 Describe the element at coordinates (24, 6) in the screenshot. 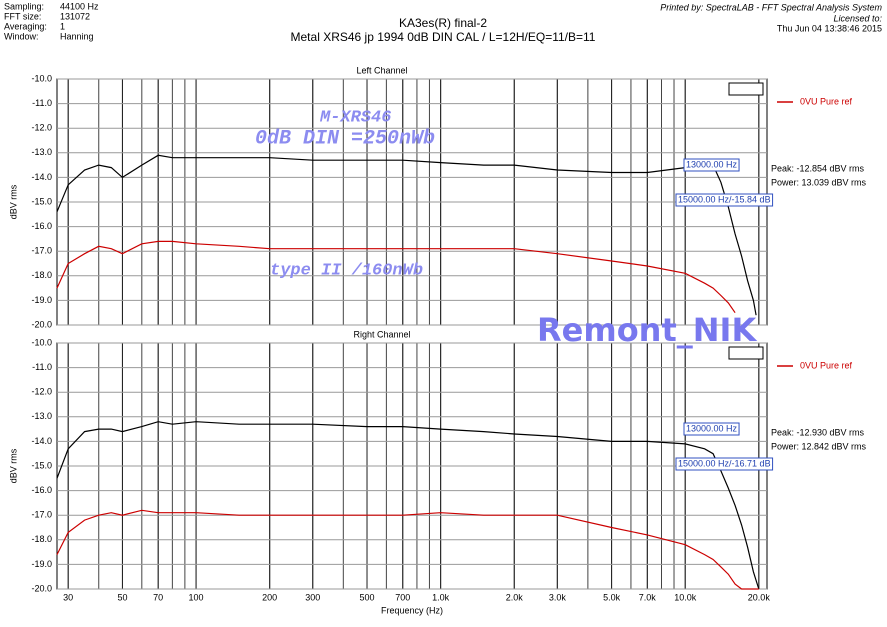

I see `info-key: Sampling:` at that location.